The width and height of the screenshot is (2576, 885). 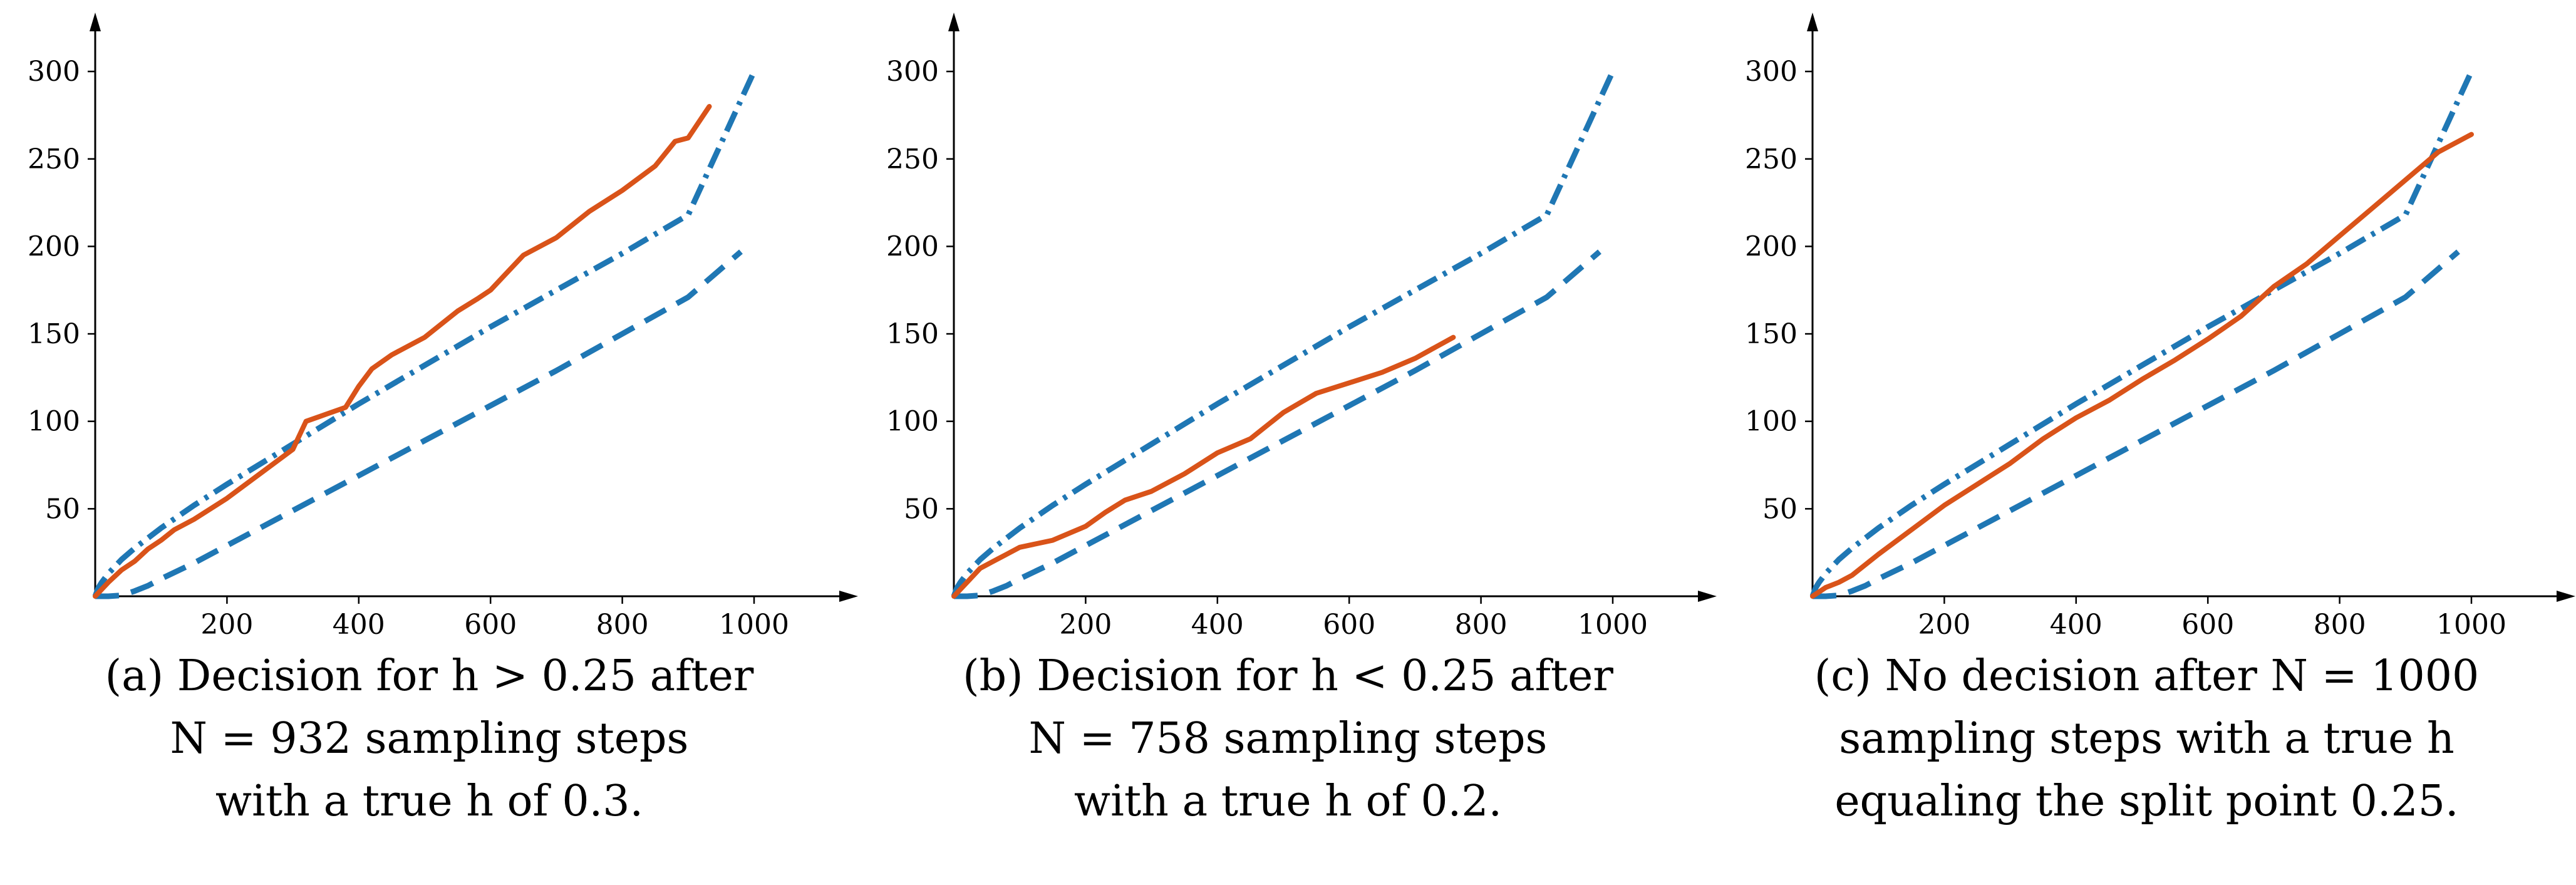 I want to click on caption-a-line-2: N = 932 sampling steps, so click(x=429, y=738).